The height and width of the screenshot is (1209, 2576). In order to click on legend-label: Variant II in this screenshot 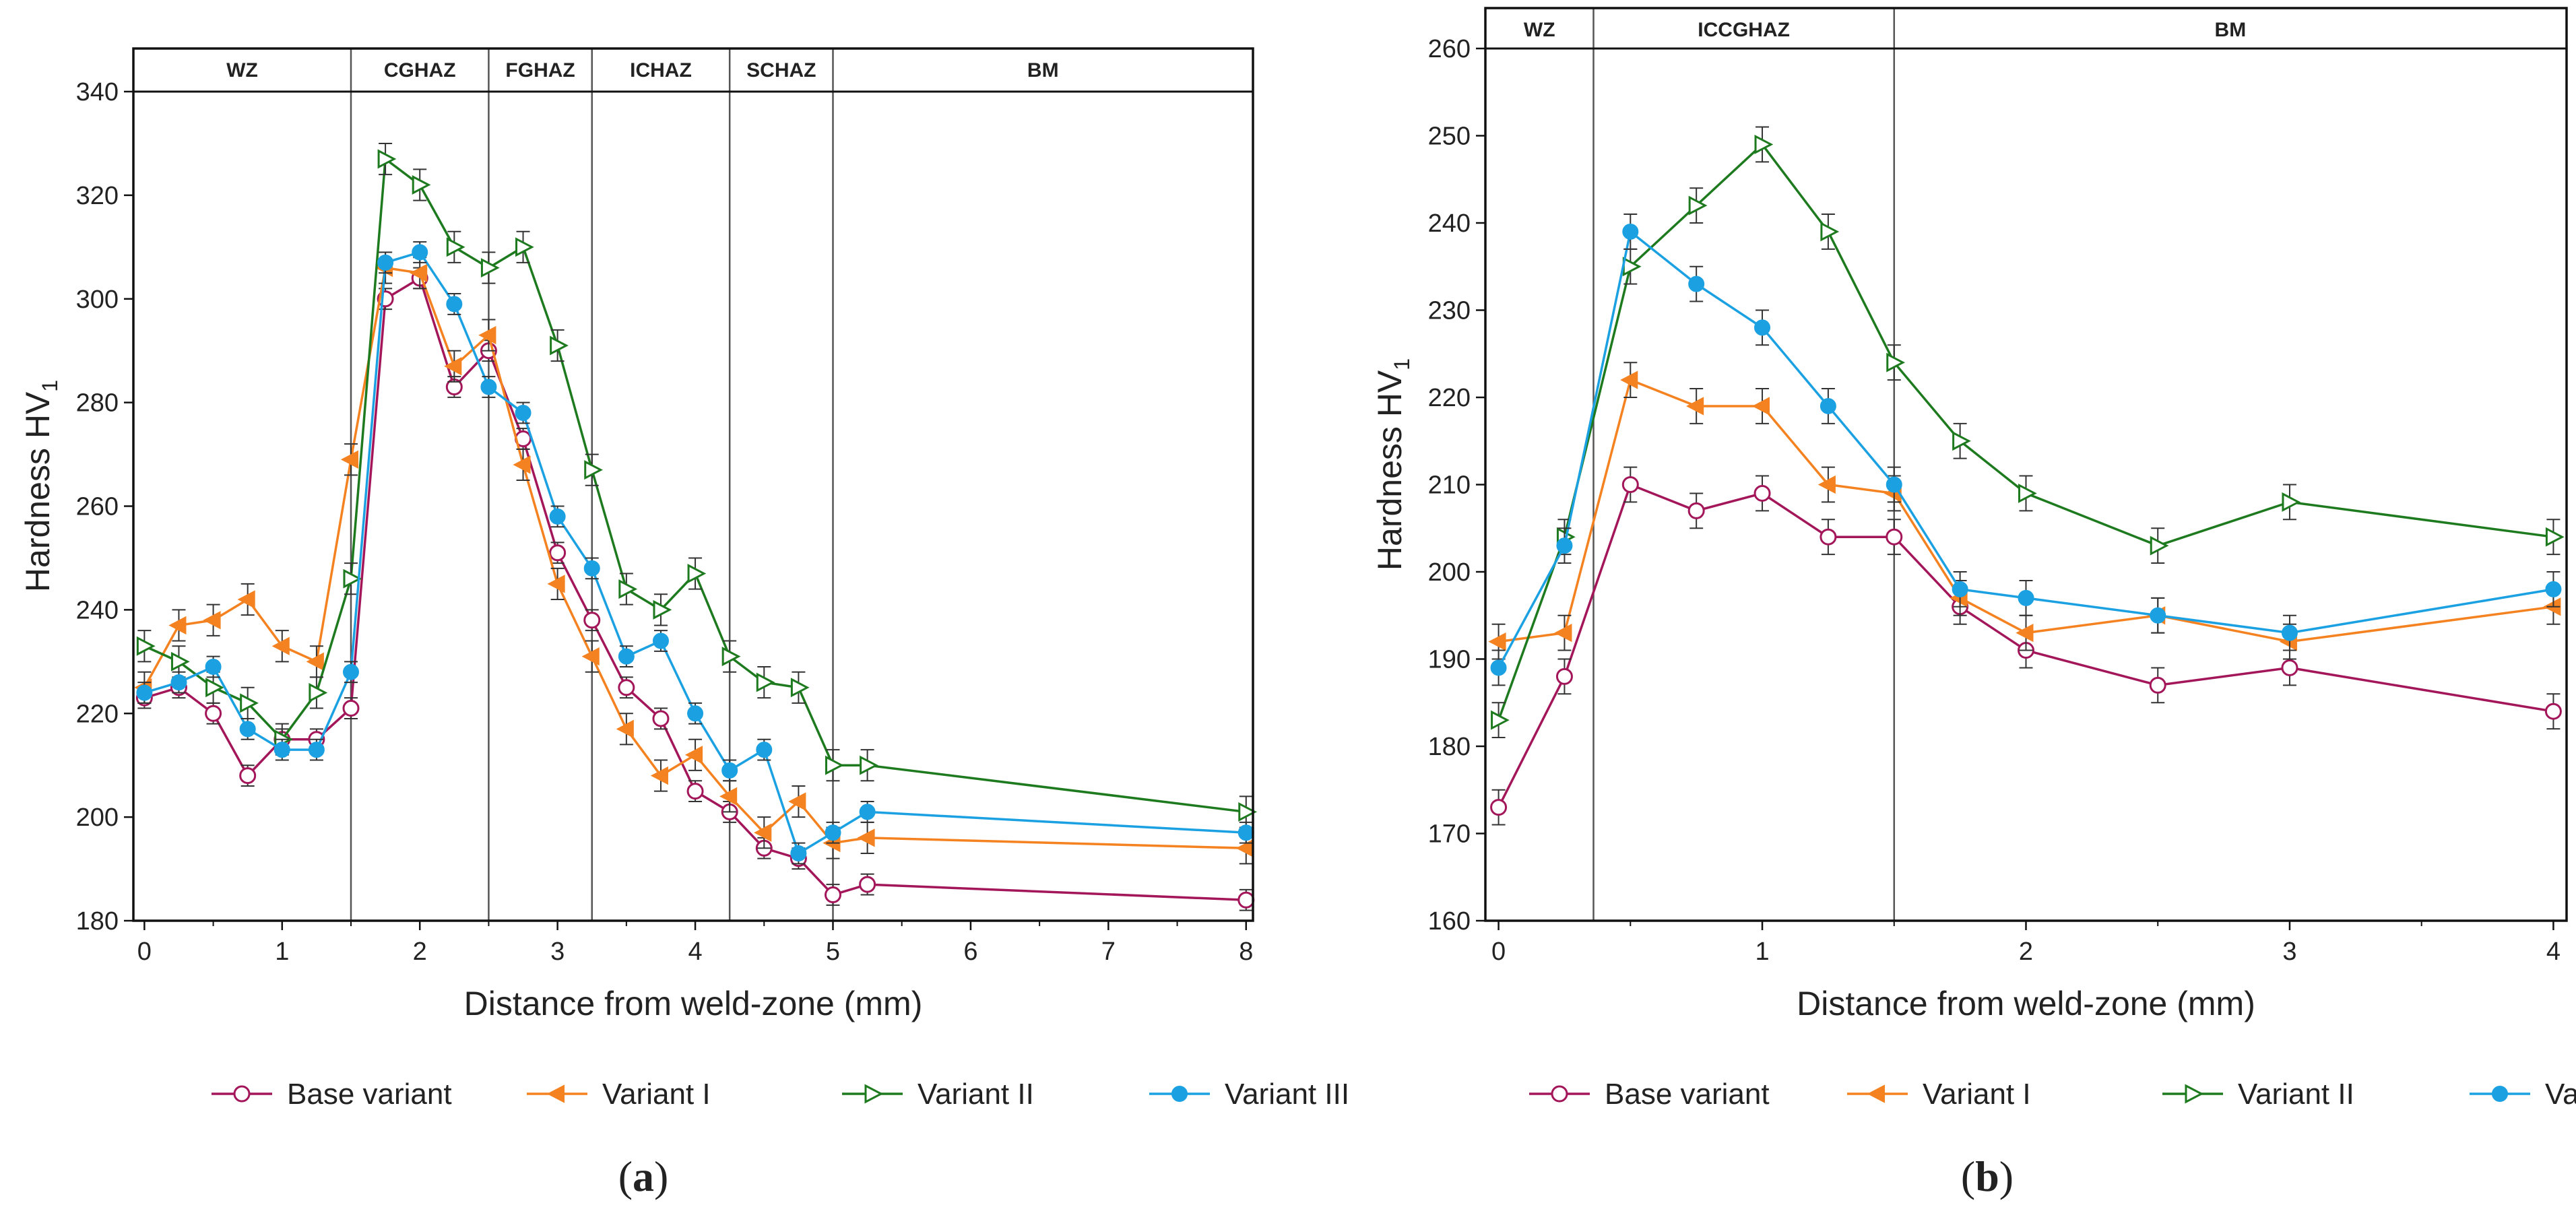, I will do `click(976, 1094)`.